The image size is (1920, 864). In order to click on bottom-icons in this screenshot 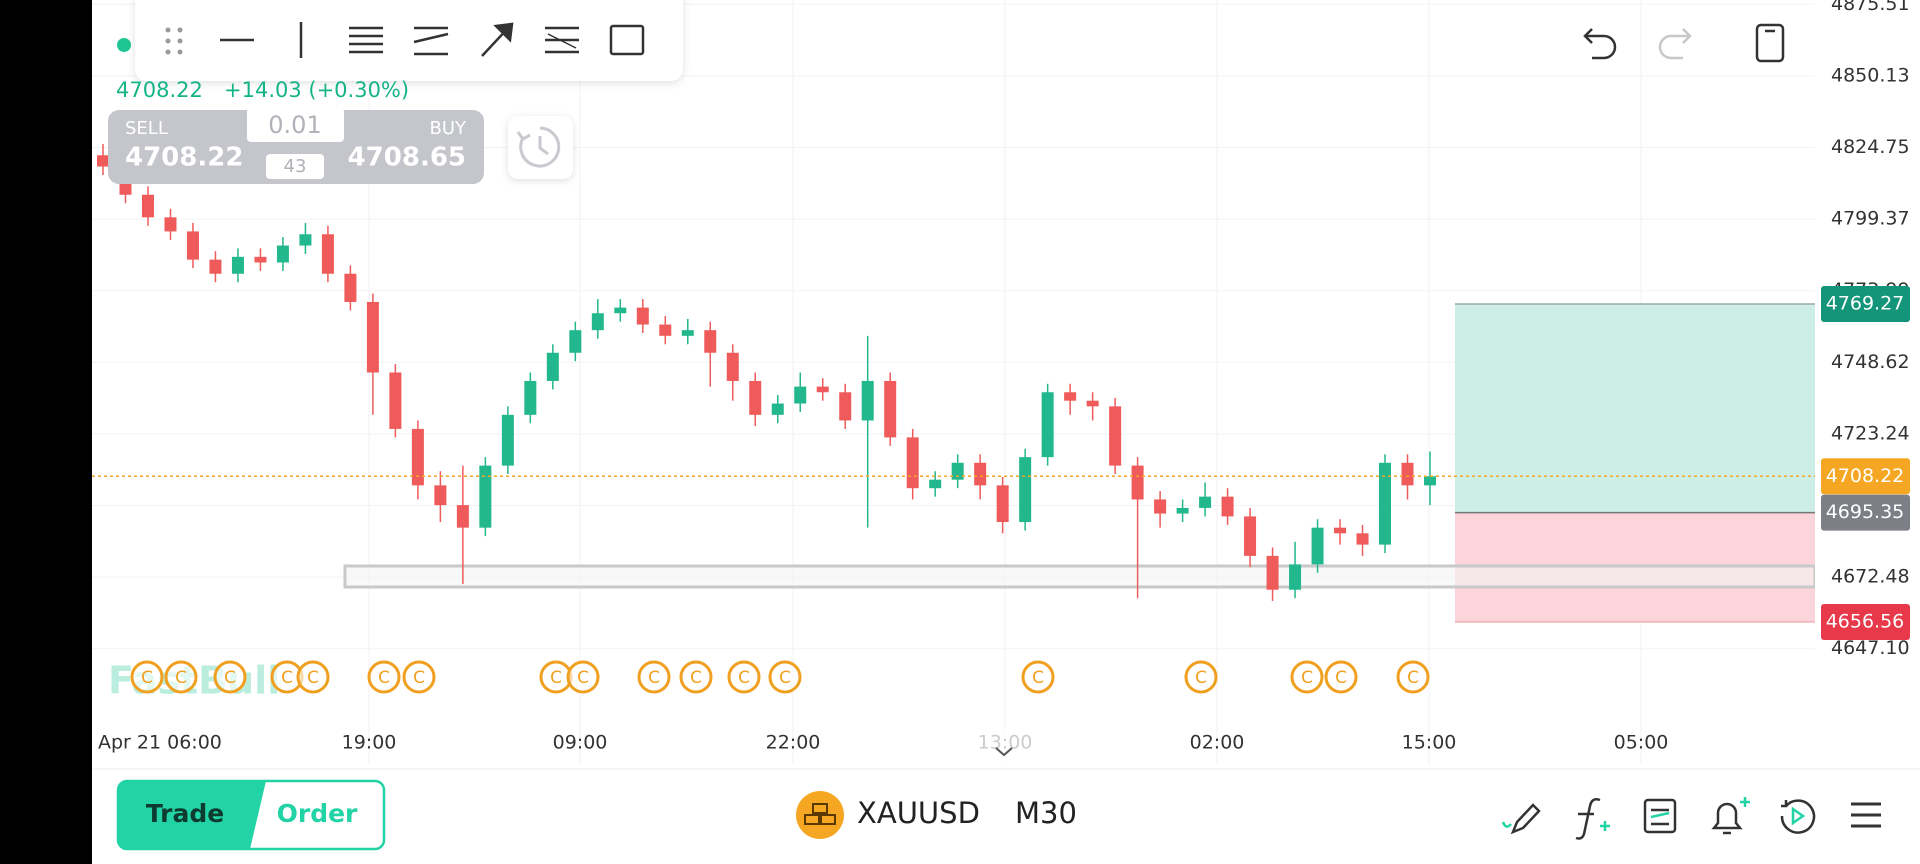, I will do `click(1691, 818)`.